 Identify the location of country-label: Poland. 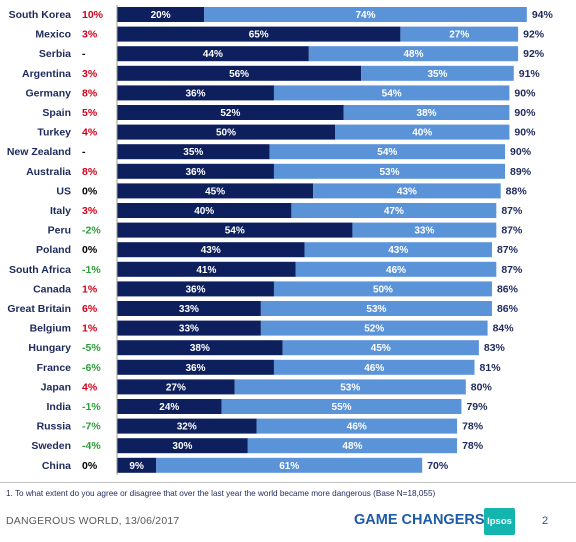
(53, 250).